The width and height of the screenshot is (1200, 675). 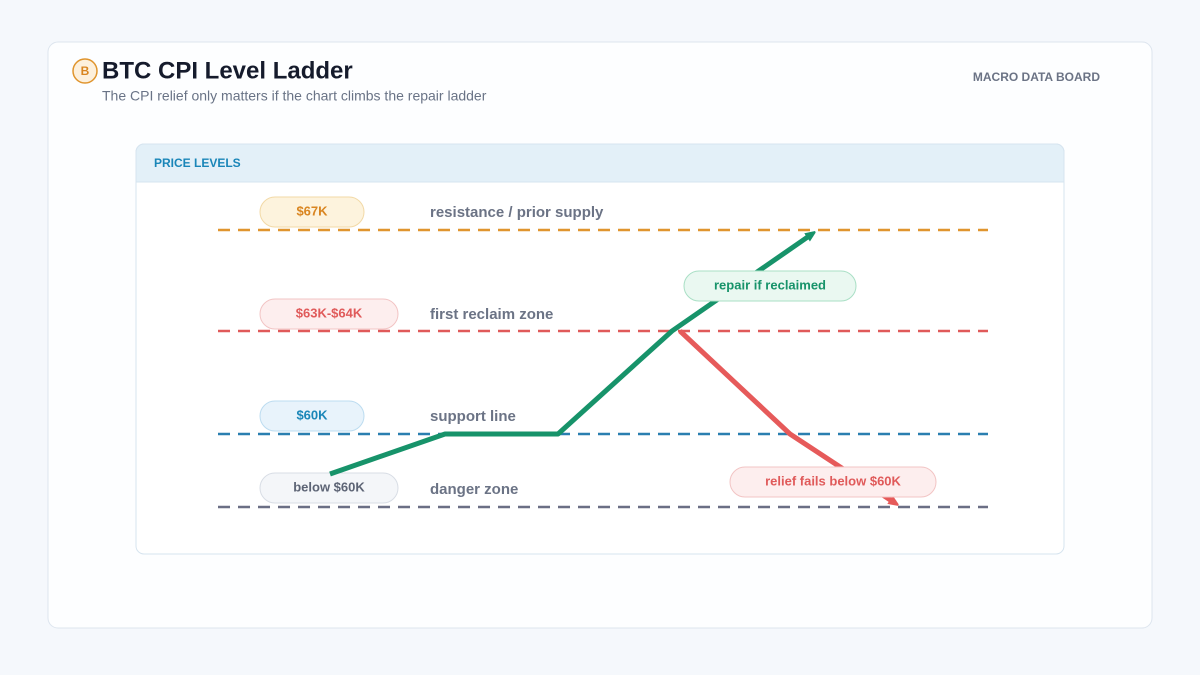 I want to click on panel-title: PRICE LEVELS, so click(x=197, y=163).